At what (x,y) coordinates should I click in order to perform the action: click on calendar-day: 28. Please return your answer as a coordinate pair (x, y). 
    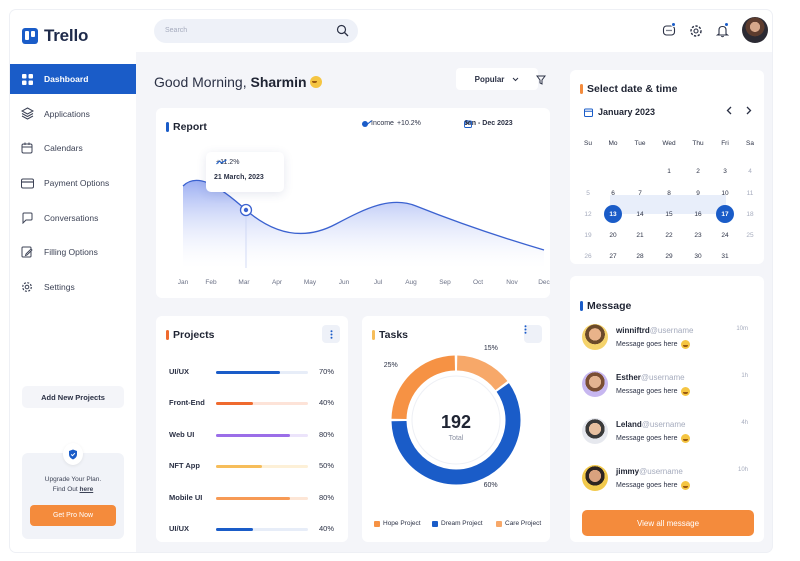
    Looking at the image, I should click on (640, 256).